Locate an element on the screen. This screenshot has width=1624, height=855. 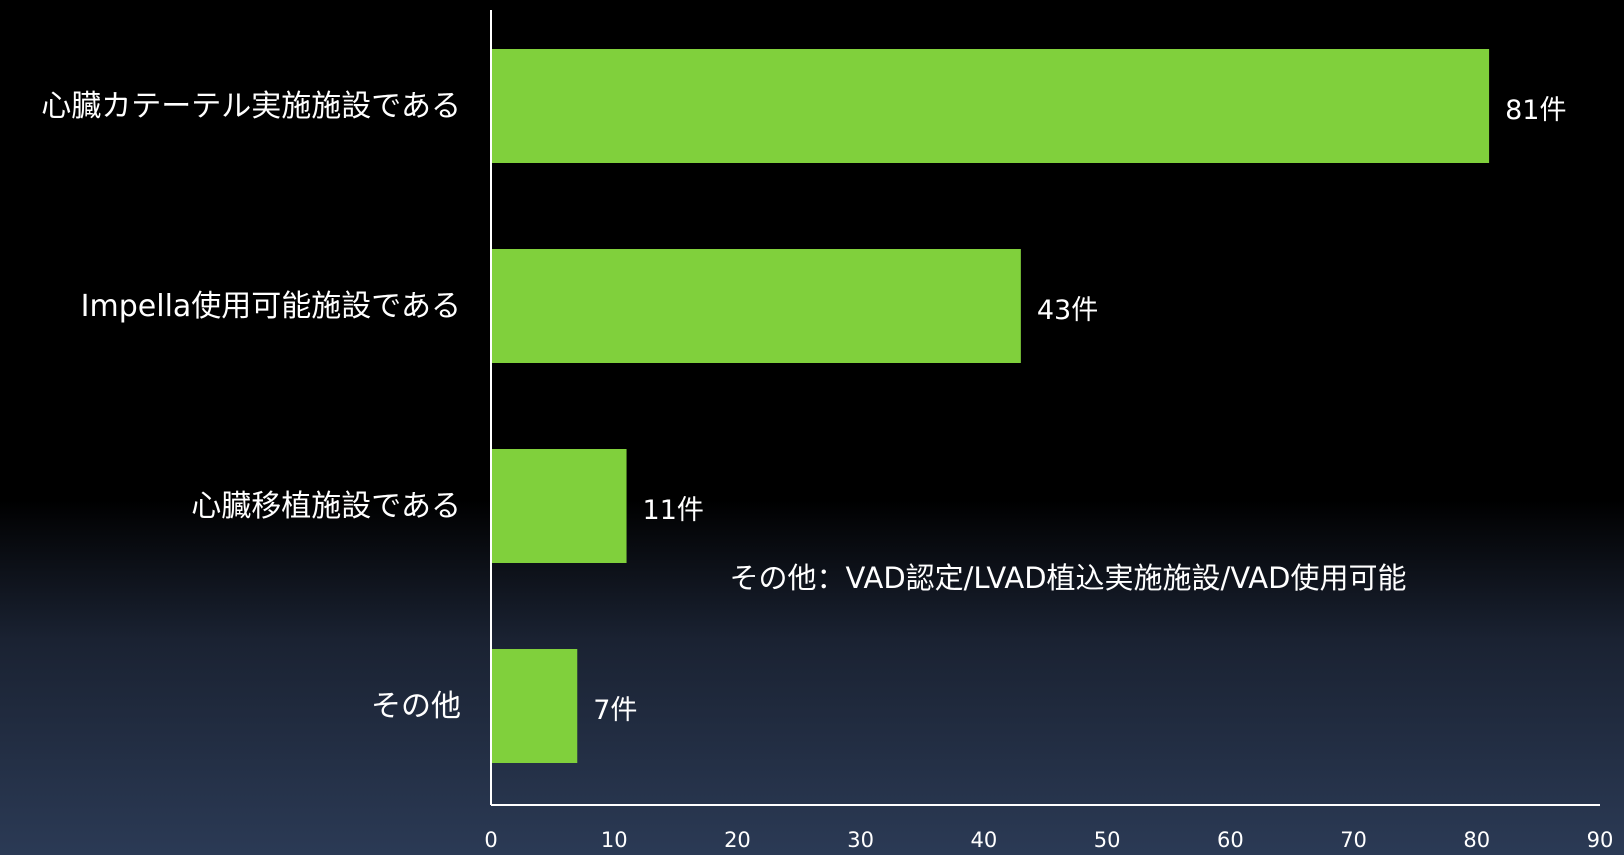
x-tick-label-20: 20 is located at coordinates (737, 840).